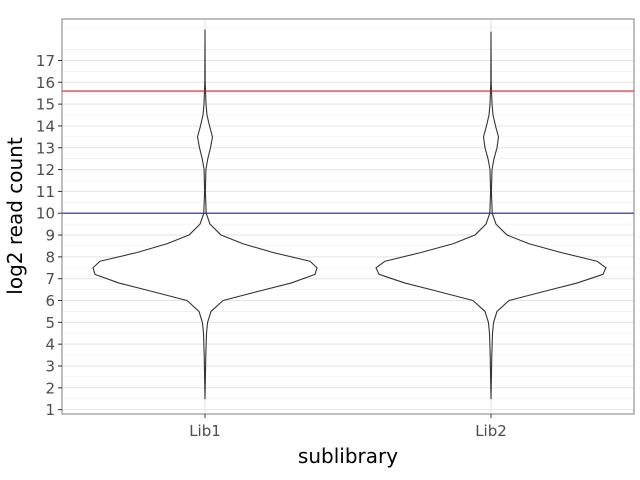 This screenshot has width=640, height=480. Describe the element at coordinates (50, 366) in the screenshot. I see `y-tick-label: 3` at that location.